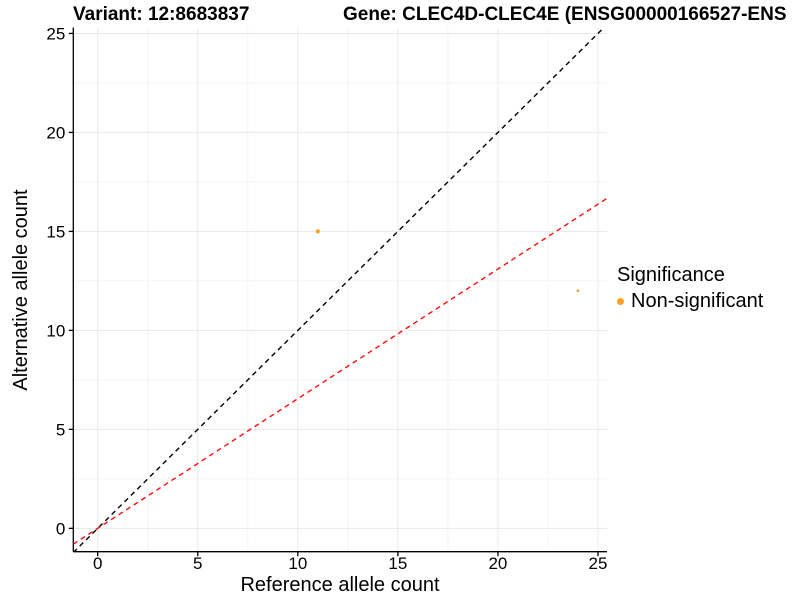 The image size is (800, 600). I want to click on x-tick-label: 10, so click(297, 563).